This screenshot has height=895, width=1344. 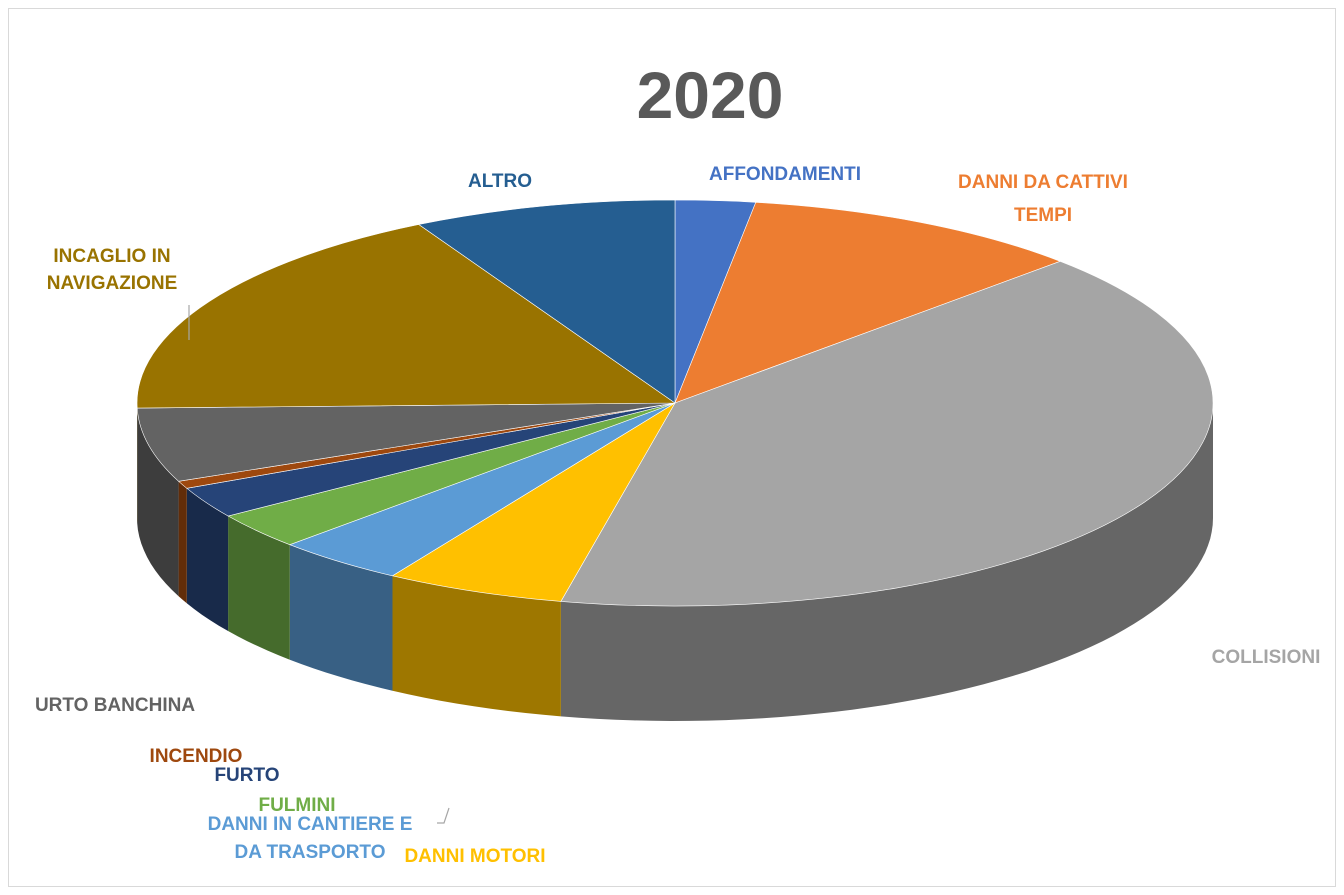 What do you see at coordinates (259, 588) in the screenshot?
I see `pie-side-fulmini` at bounding box center [259, 588].